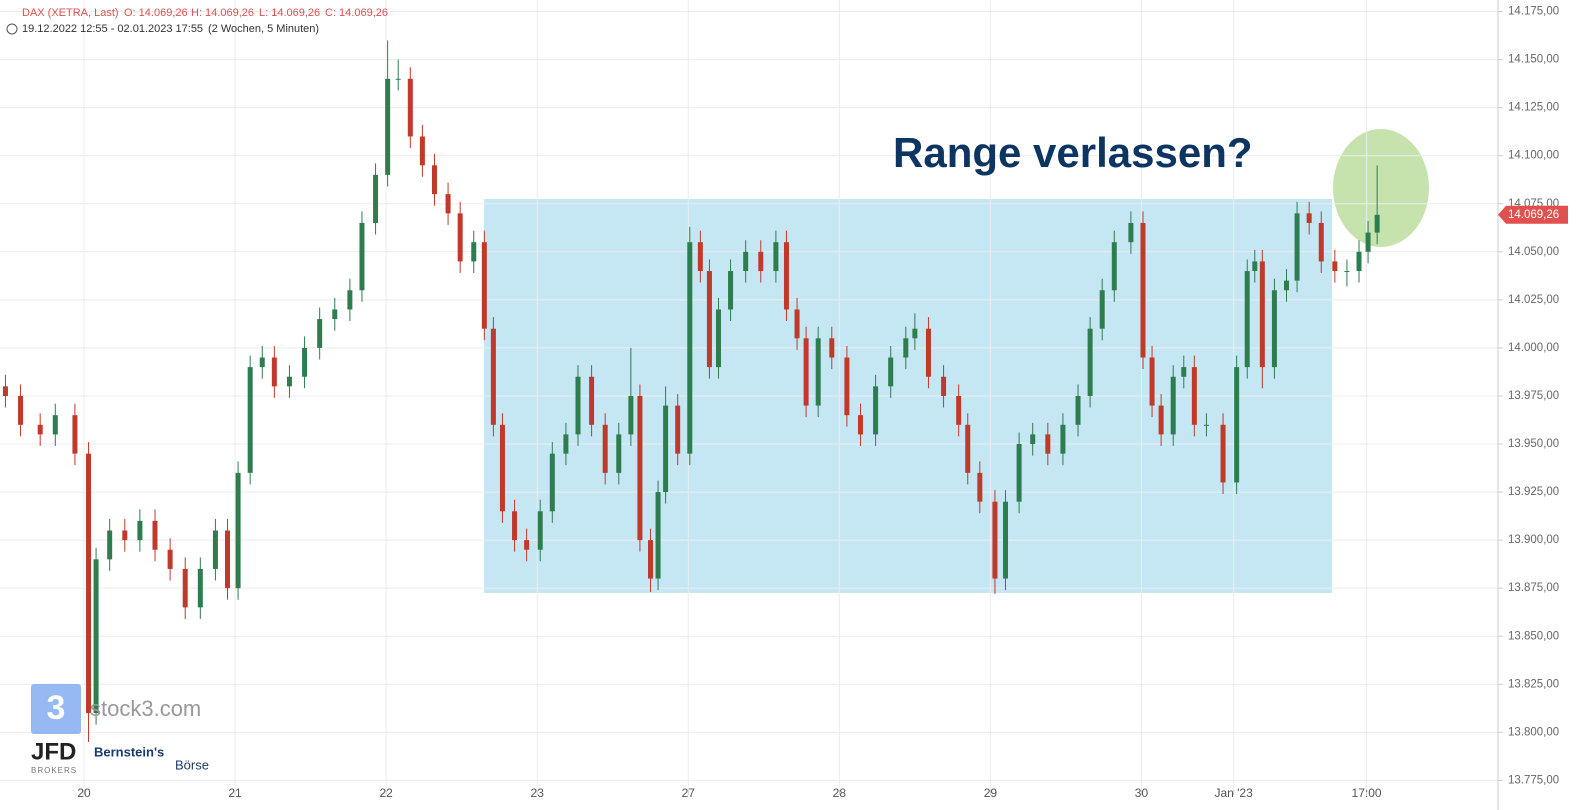  Describe the element at coordinates (356, 13) in the screenshot. I see `ohlc: C: 14.069,26` at that location.